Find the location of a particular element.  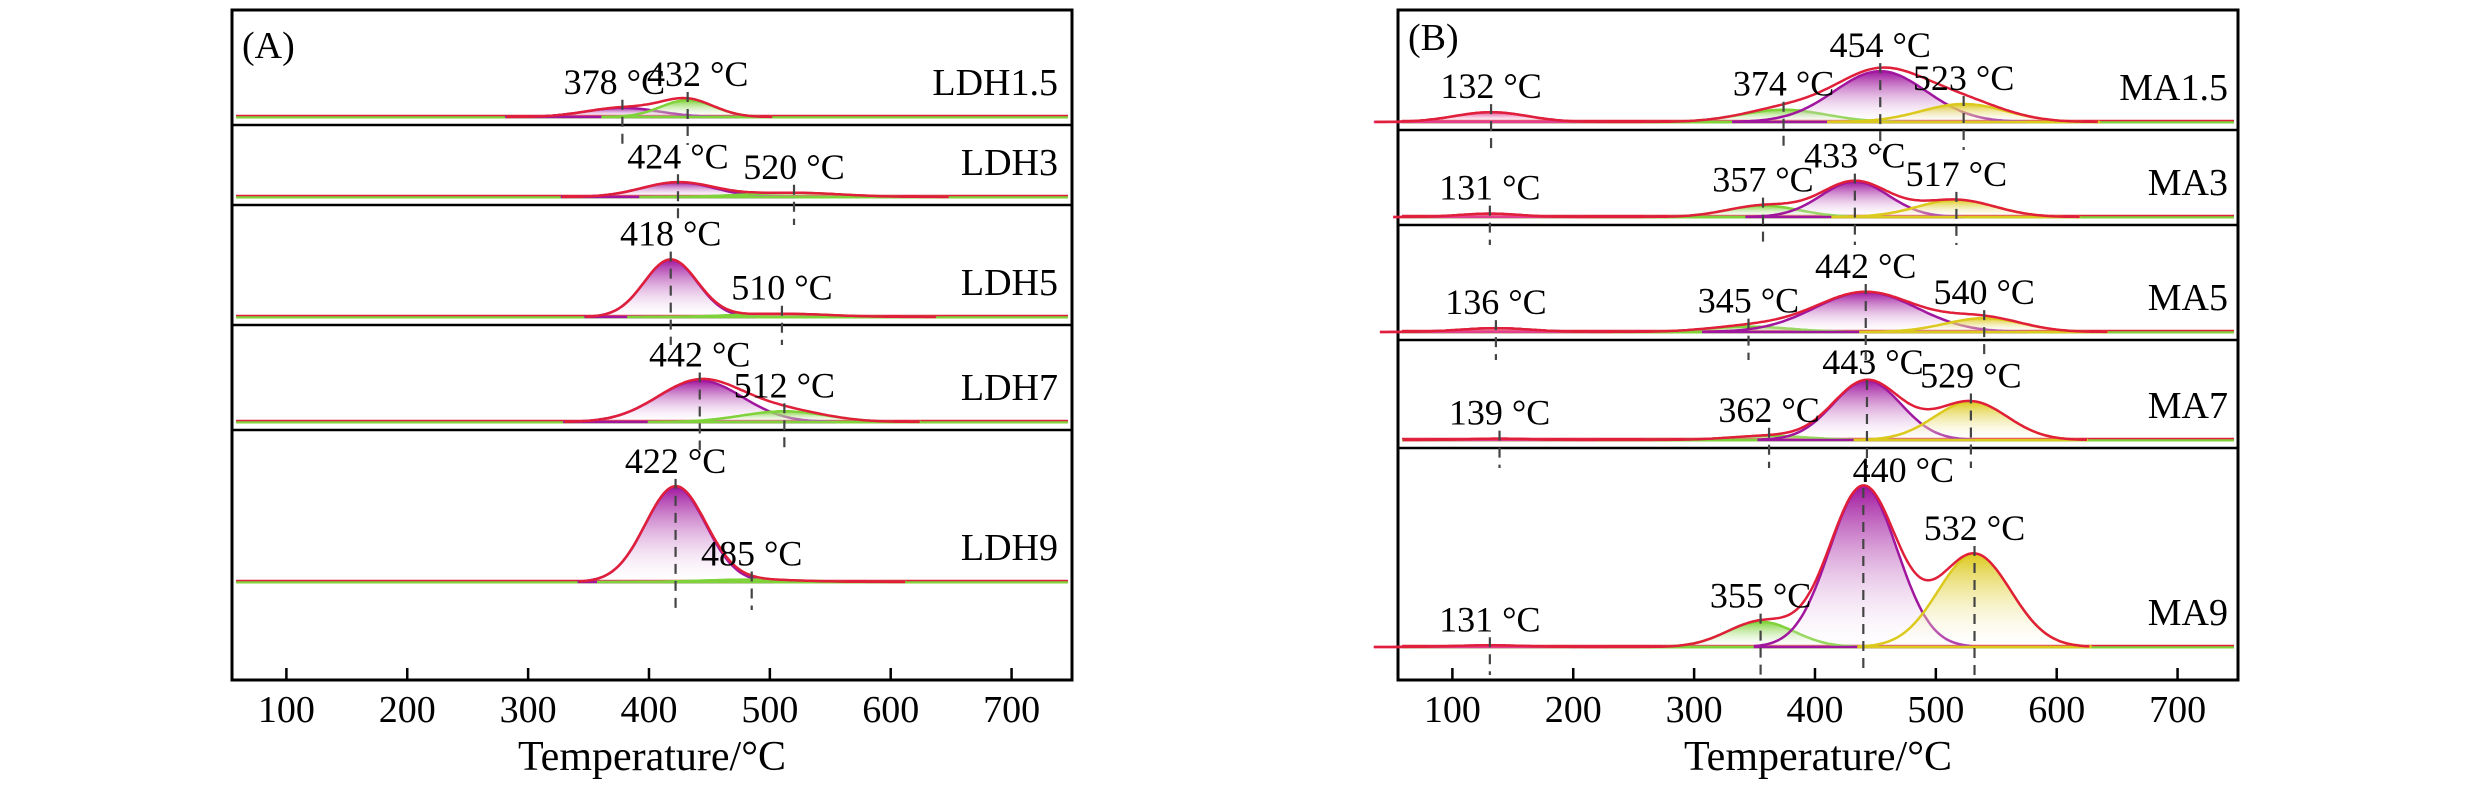

sample-label: MA3 is located at coordinates (2188, 183).